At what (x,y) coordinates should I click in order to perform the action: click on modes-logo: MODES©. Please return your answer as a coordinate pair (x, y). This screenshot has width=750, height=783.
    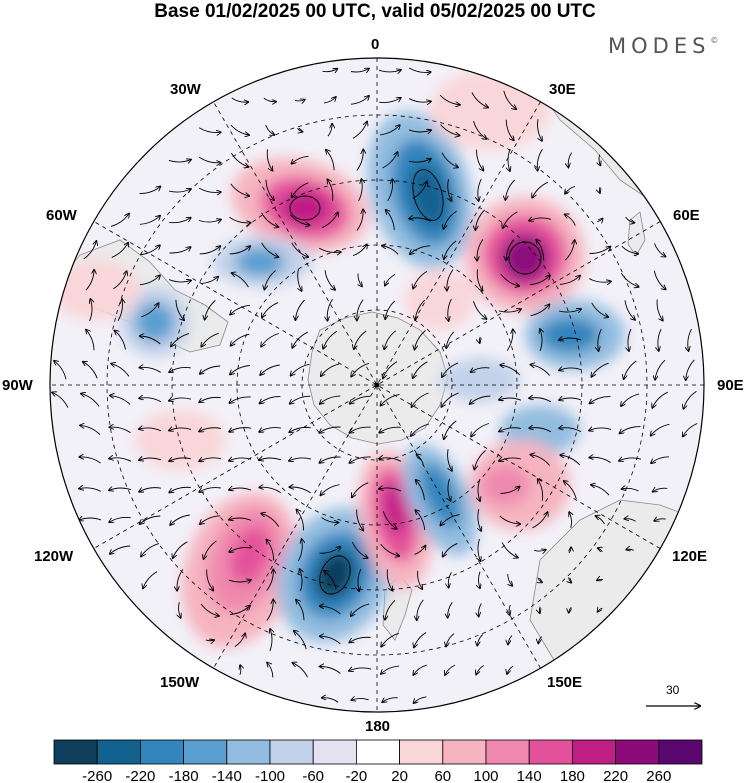
    Looking at the image, I should click on (663, 46).